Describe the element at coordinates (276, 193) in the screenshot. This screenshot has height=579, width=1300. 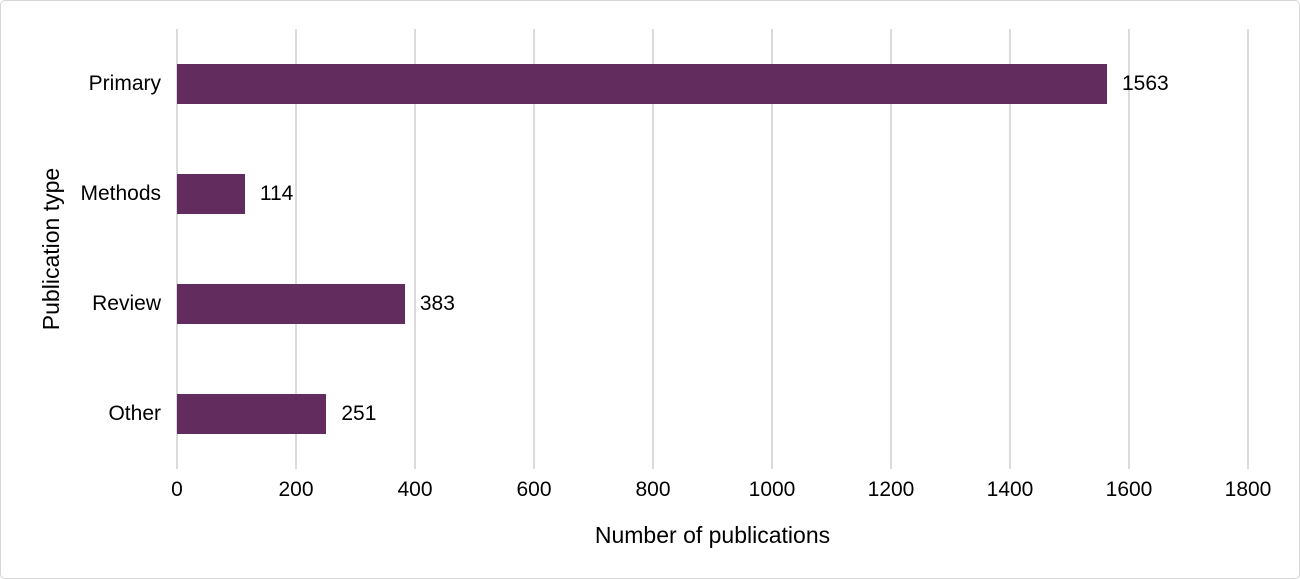
I see `bar-value-label: 114` at that location.